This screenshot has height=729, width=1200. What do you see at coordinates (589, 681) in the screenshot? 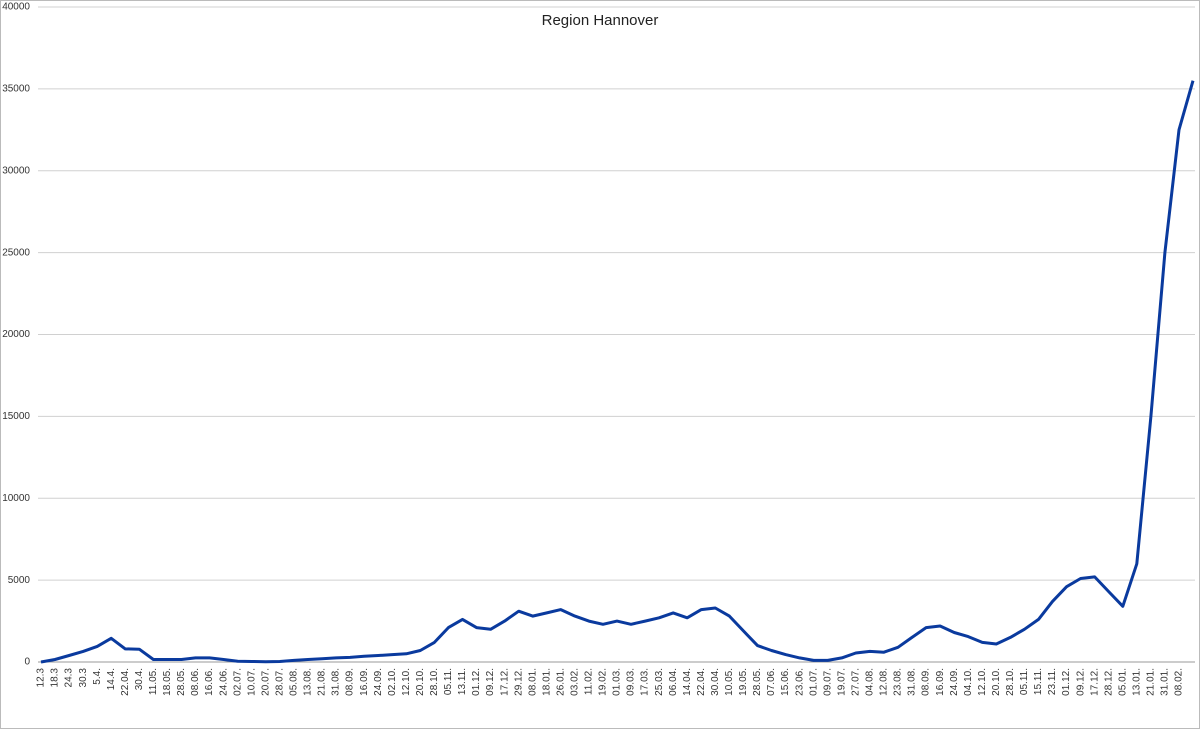
I see `x-tick-label: 11.02.` at bounding box center [589, 681].